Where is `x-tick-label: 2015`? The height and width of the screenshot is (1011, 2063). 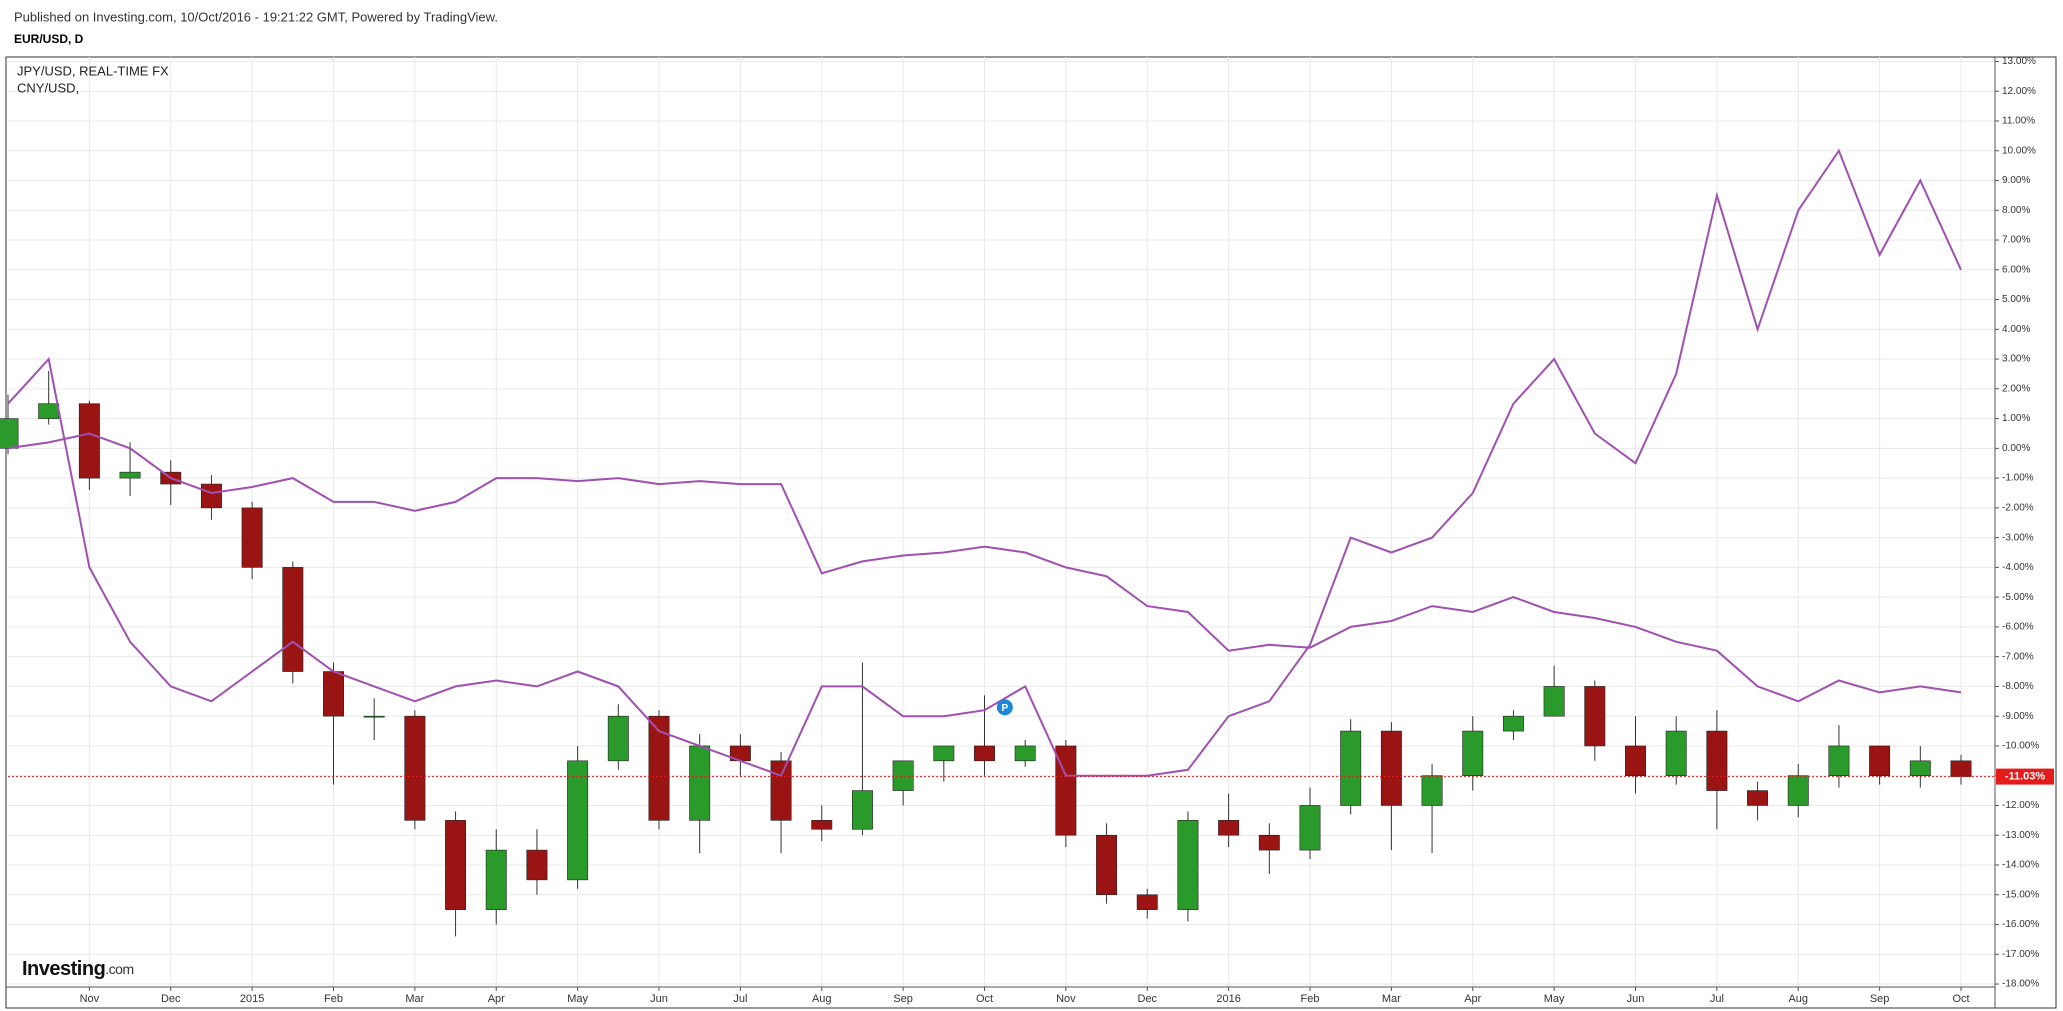
x-tick-label: 2015 is located at coordinates (252, 999).